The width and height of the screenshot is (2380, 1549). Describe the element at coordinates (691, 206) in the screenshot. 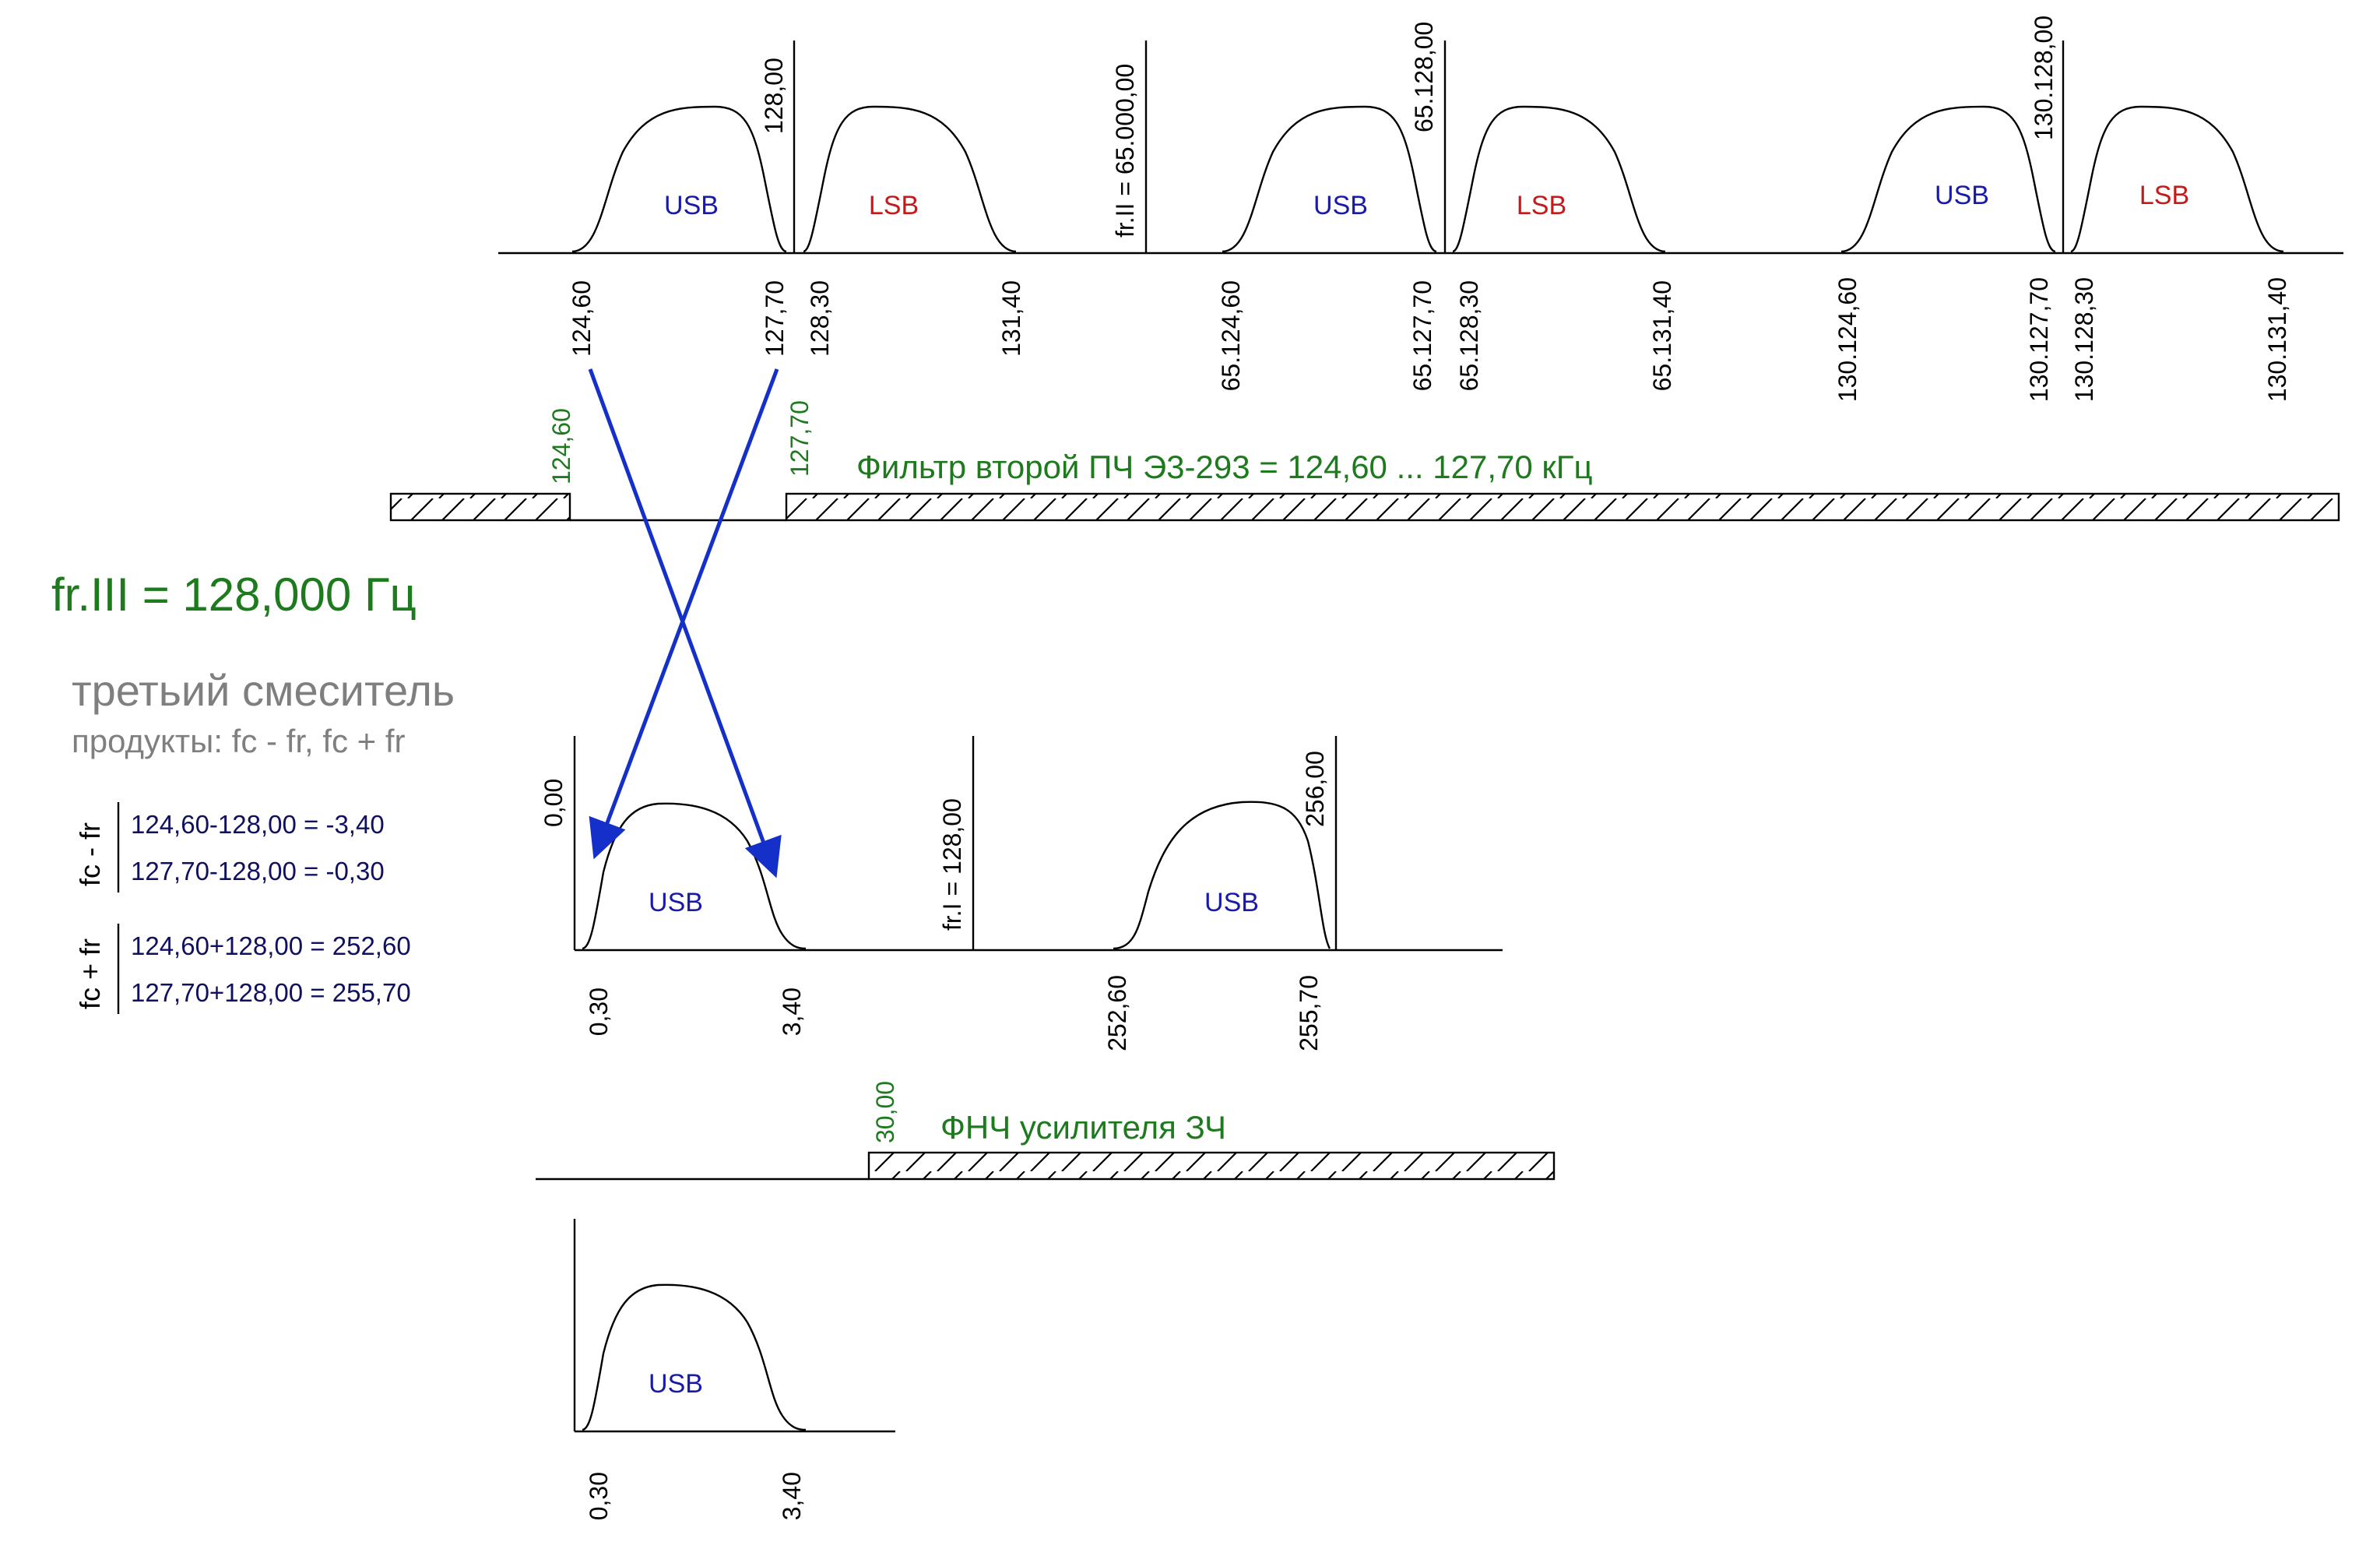

I see `top-usb-label-1: USB` at that location.